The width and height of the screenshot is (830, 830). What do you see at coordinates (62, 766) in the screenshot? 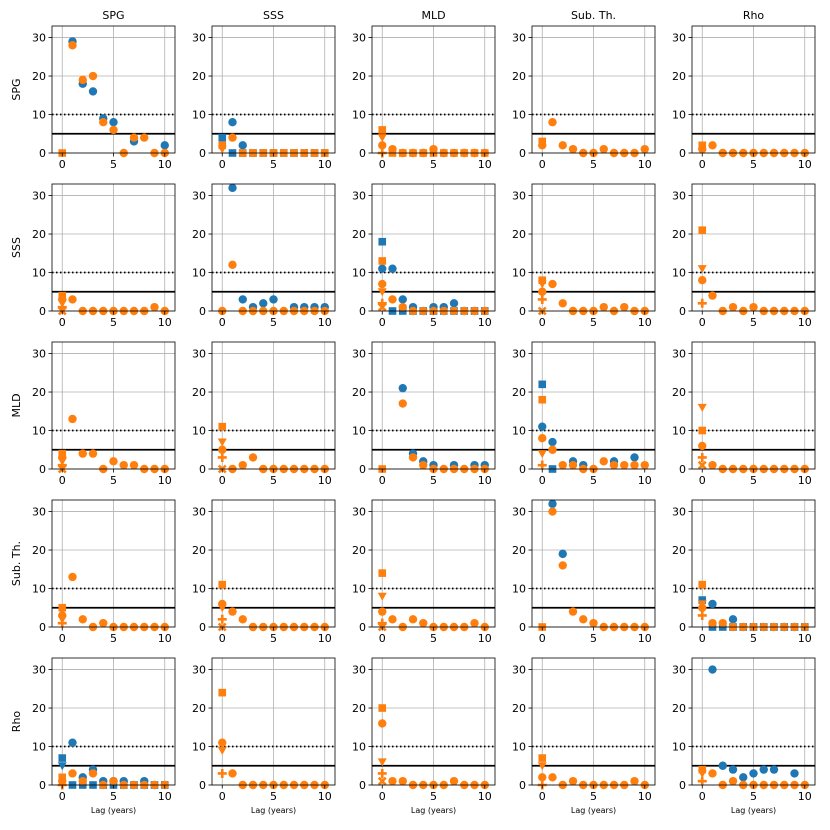
I see `point-triangle-blue` at bounding box center [62, 766].